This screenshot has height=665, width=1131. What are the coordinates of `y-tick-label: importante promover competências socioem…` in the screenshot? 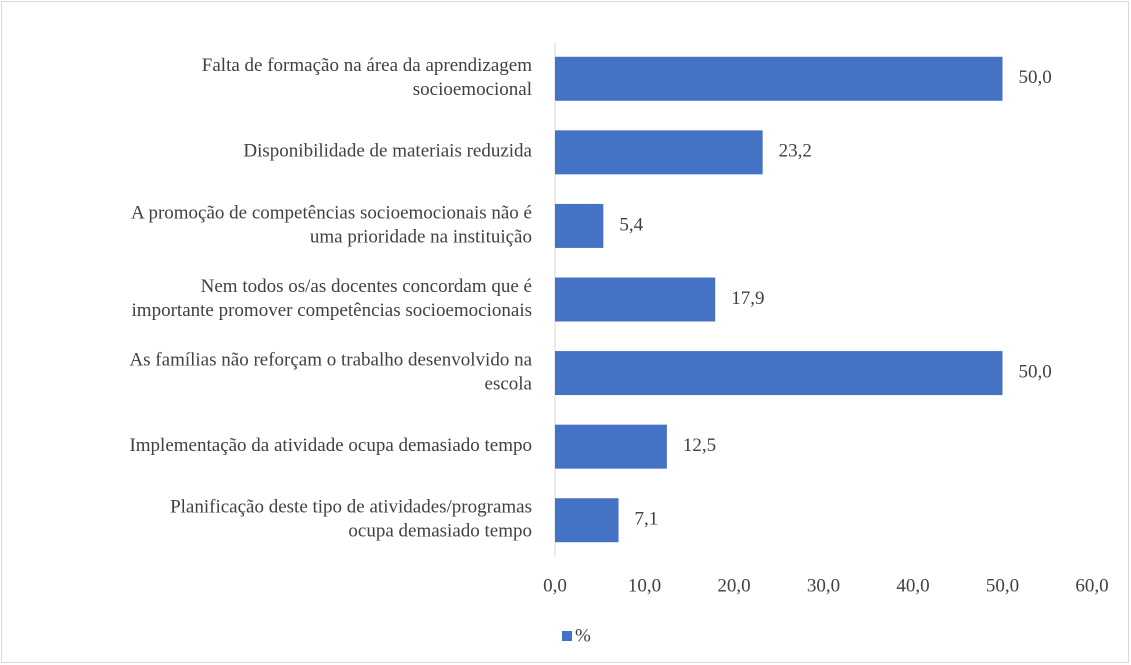 It's located at (332, 310).